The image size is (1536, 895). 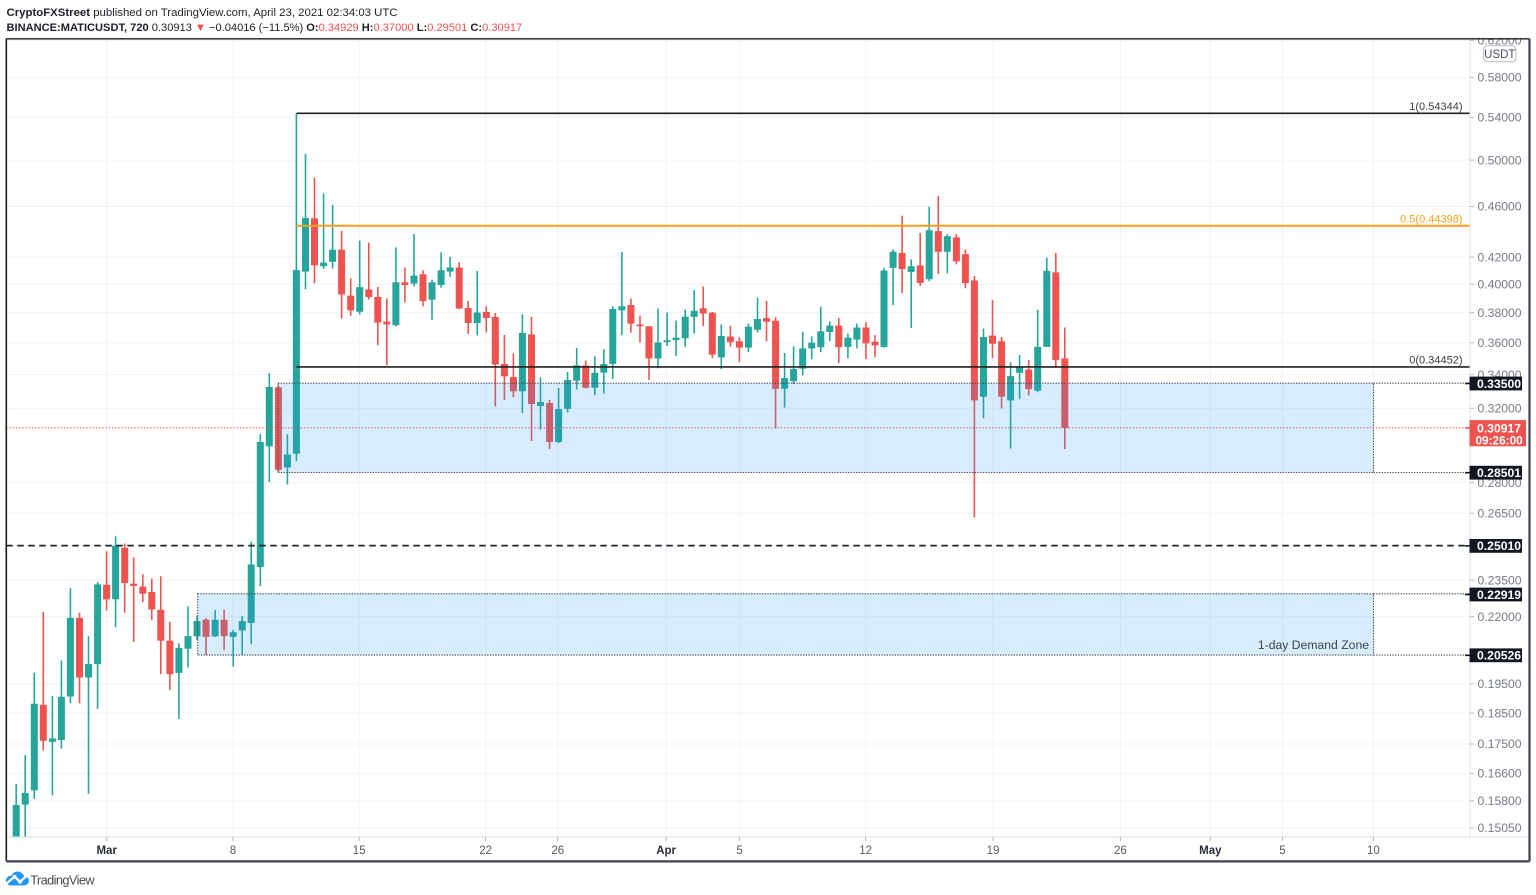 What do you see at coordinates (1500, 684) in the screenshot?
I see `svg-text: 0.19500` at bounding box center [1500, 684].